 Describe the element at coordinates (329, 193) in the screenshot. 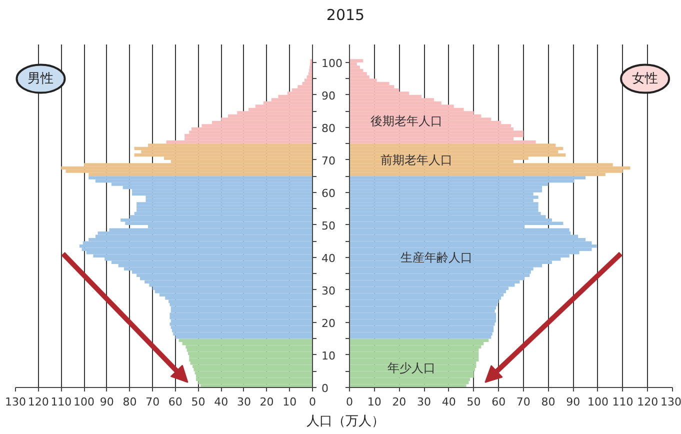

I see `y-tick-label: 60` at that location.